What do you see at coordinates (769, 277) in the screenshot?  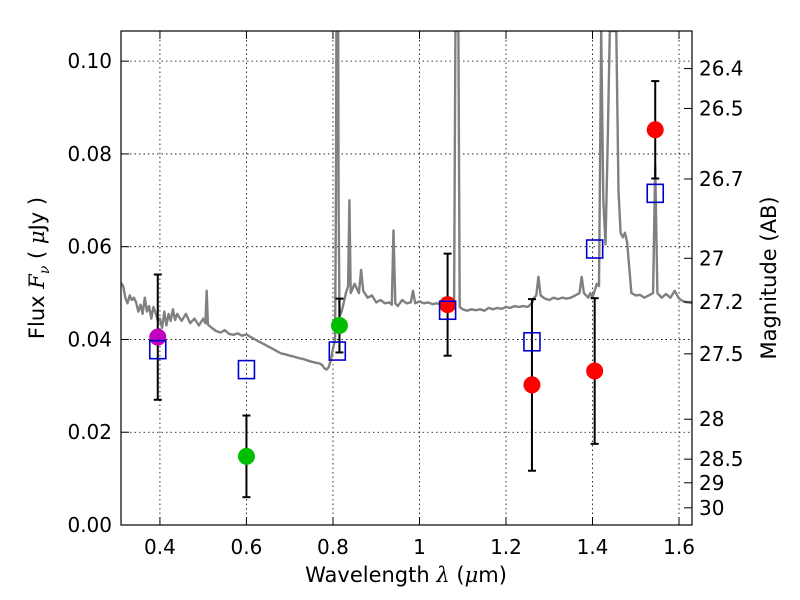 I see `right-axis-label: Magnitude (AB)` at bounding box center [769, 277].